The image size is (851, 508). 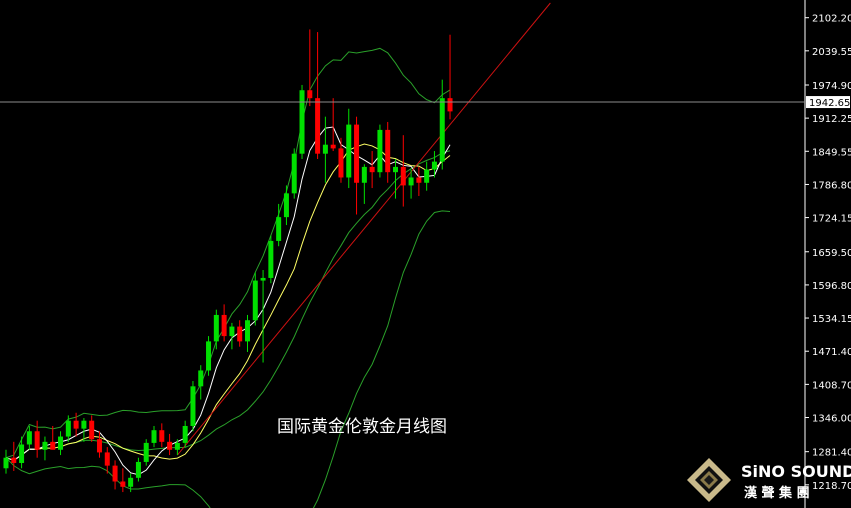 I want to click on price-tick-label: 1218.70, so click(x=831, y=486).